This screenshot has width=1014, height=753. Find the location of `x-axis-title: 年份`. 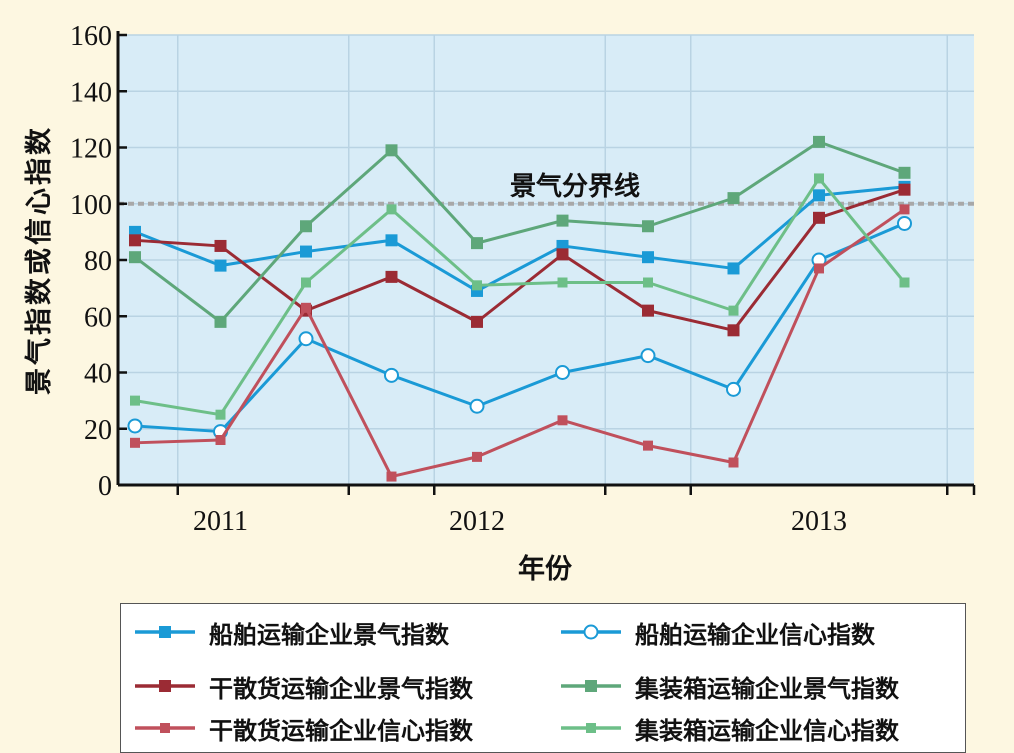

x-axis-title: 年份 is located at coordinates (545, 569).